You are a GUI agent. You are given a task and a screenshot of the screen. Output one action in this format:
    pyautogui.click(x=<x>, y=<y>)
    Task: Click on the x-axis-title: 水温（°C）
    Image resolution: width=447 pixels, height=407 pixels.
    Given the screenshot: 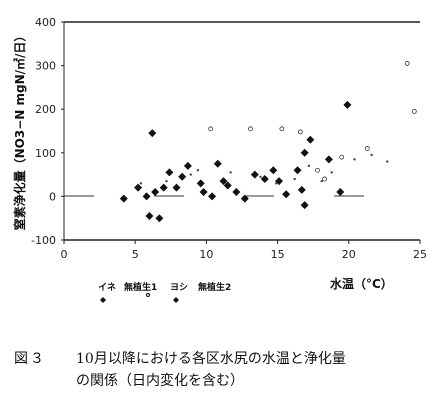 What is the action you would take?
    pyautogui.click(x=361, y=283)
    